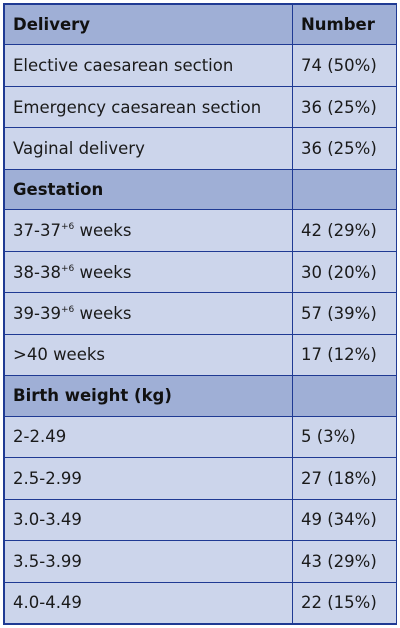 The width and height of the screenshot is (400, 628). I want to click on table-row: Vaginal delivery 36 (25%), so click(200, 148).